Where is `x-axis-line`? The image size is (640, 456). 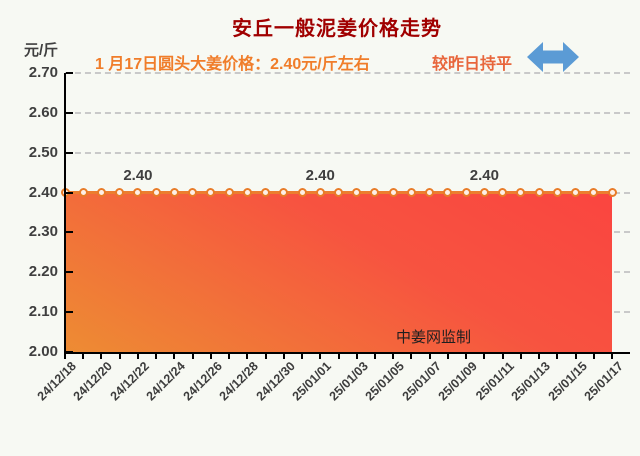
x-axis-line is located at coordinates (347, 353).